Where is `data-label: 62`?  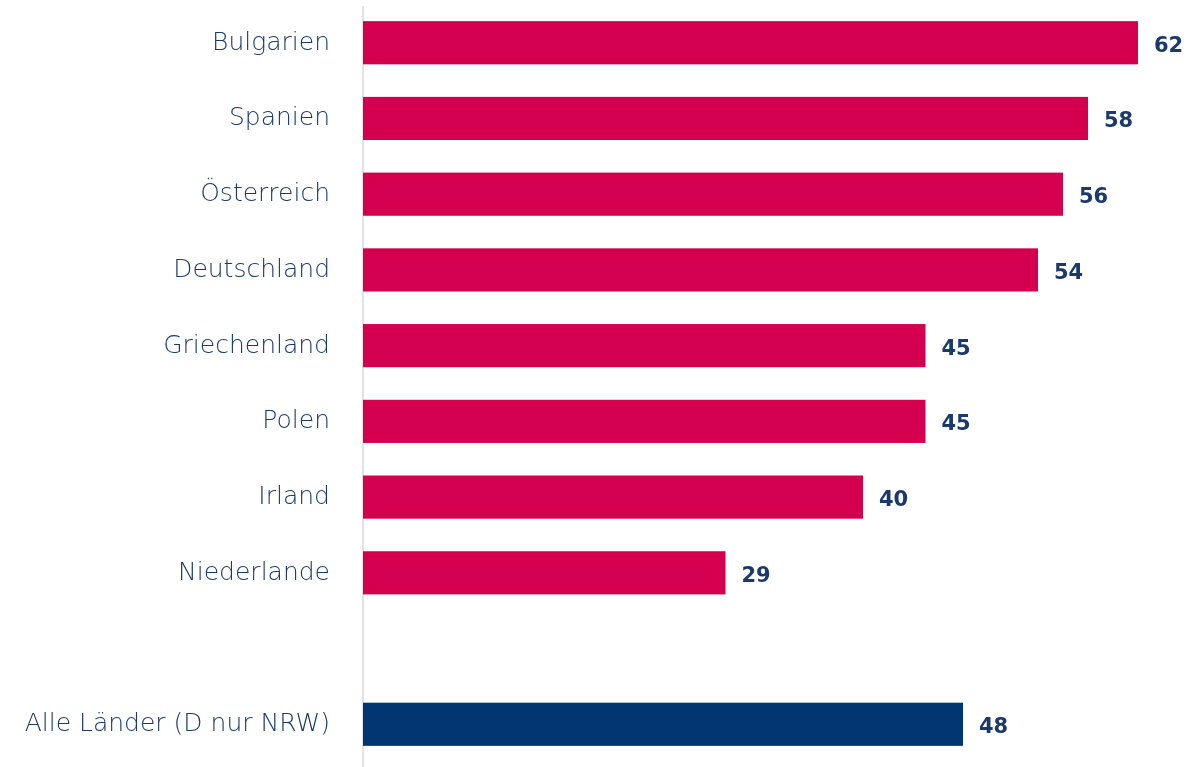
data-label: 62 is located at coordinates (1169, 44).